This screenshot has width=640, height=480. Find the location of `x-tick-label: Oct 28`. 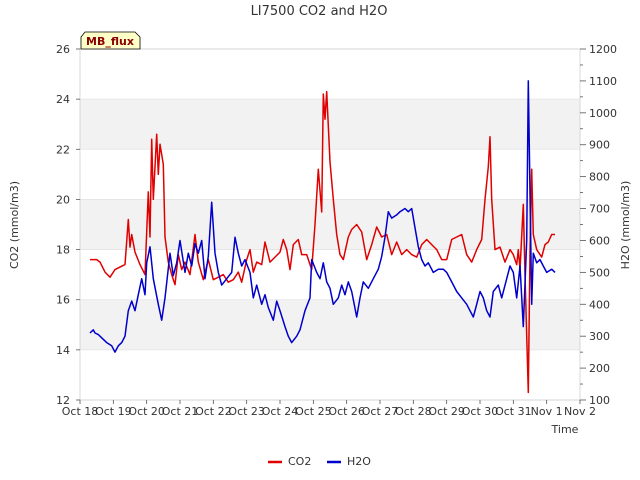

x-tick-label: Oct 28 is located at coordinates (413, 411).